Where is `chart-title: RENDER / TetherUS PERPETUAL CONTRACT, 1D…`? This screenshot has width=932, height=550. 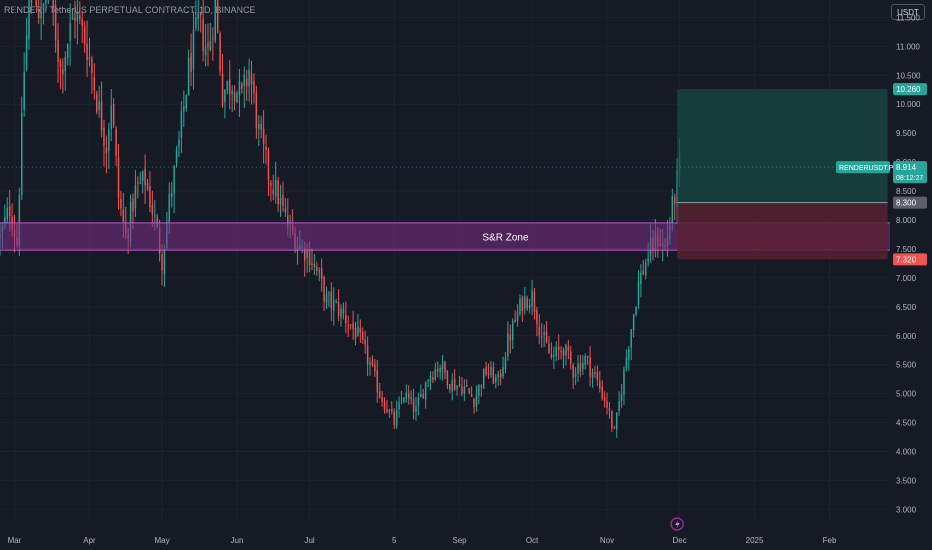
chart-title: RENDER / TetherUS PERPETUAL CONTRACT, 1D… is located at coordinates (130, 10).